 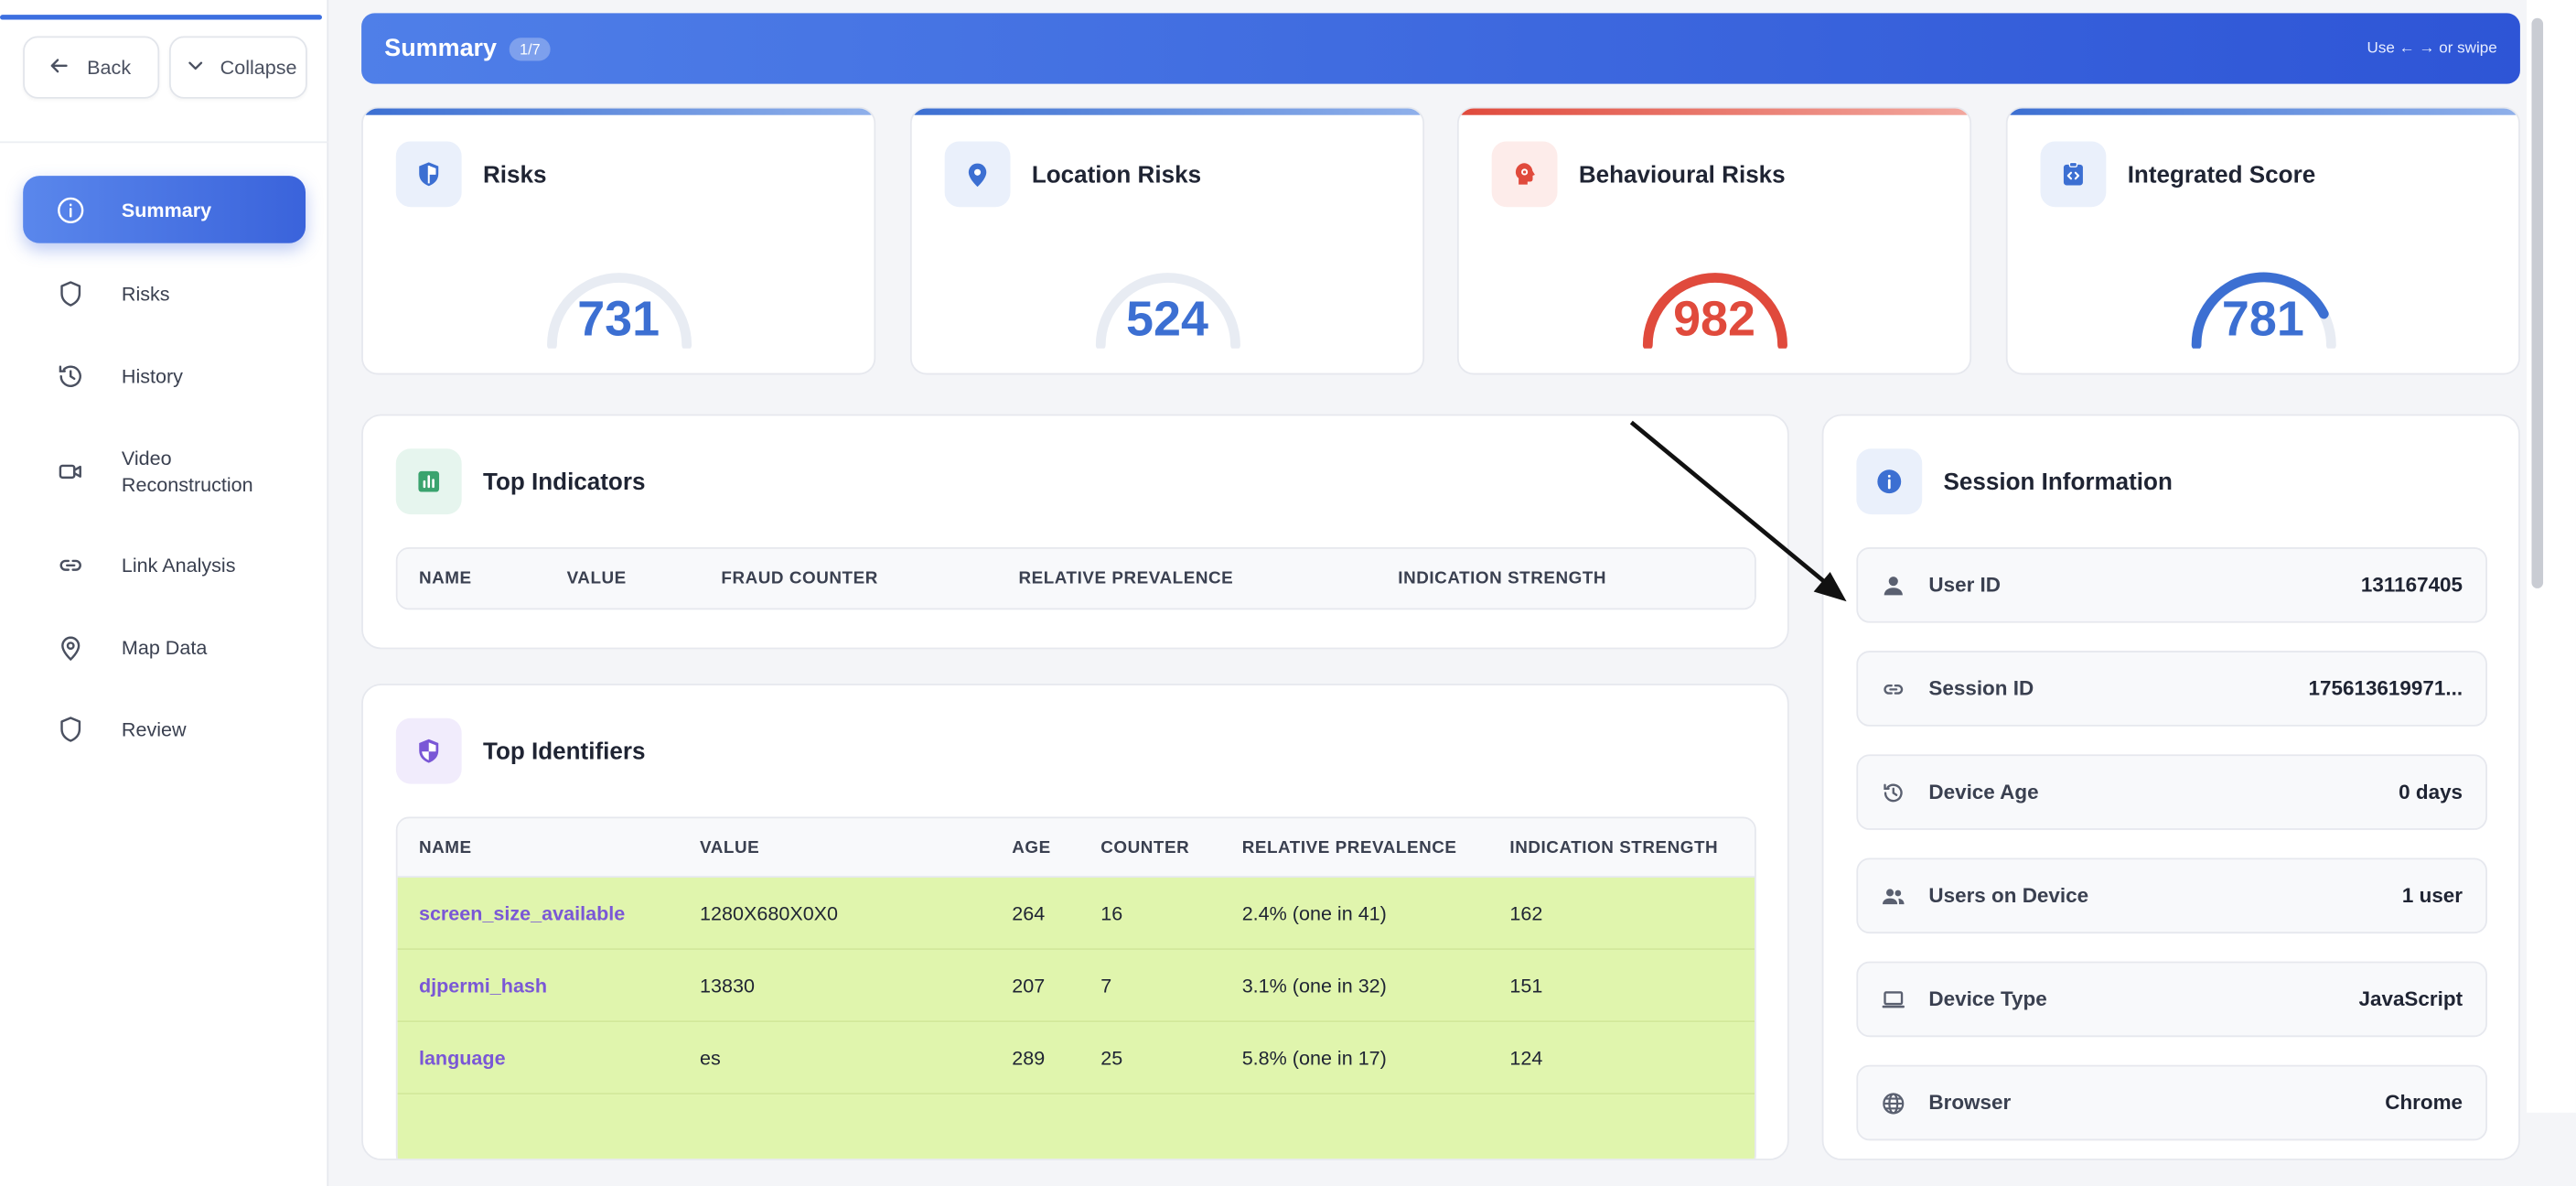 I want to click on score-card-integrated-score: Integrated Score 781, so click(x=2262, y=240).